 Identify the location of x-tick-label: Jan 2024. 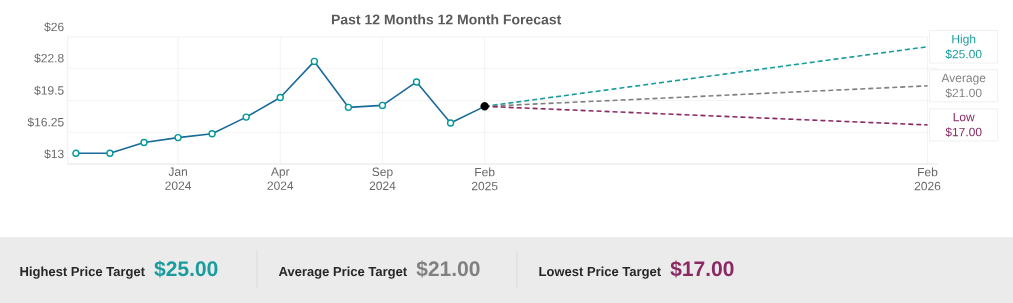
(178, 178).